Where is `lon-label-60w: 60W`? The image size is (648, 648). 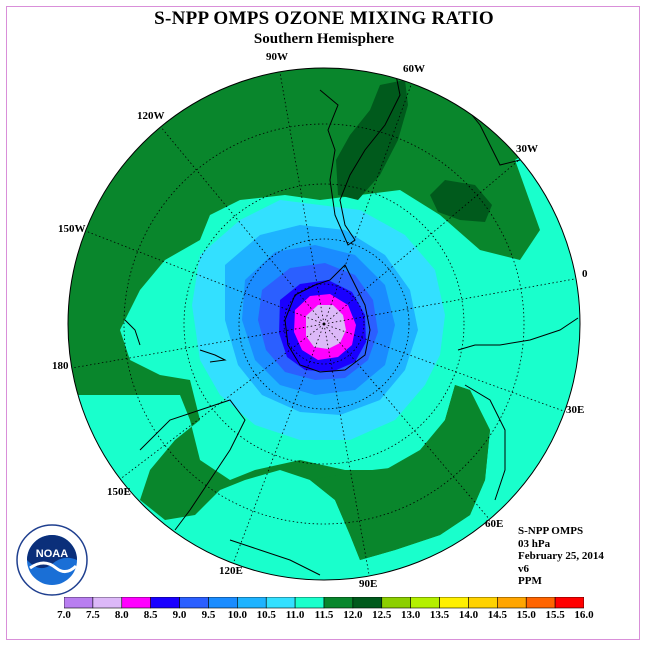
lon-label-60w: 60W is located at coordinates (414, 69).